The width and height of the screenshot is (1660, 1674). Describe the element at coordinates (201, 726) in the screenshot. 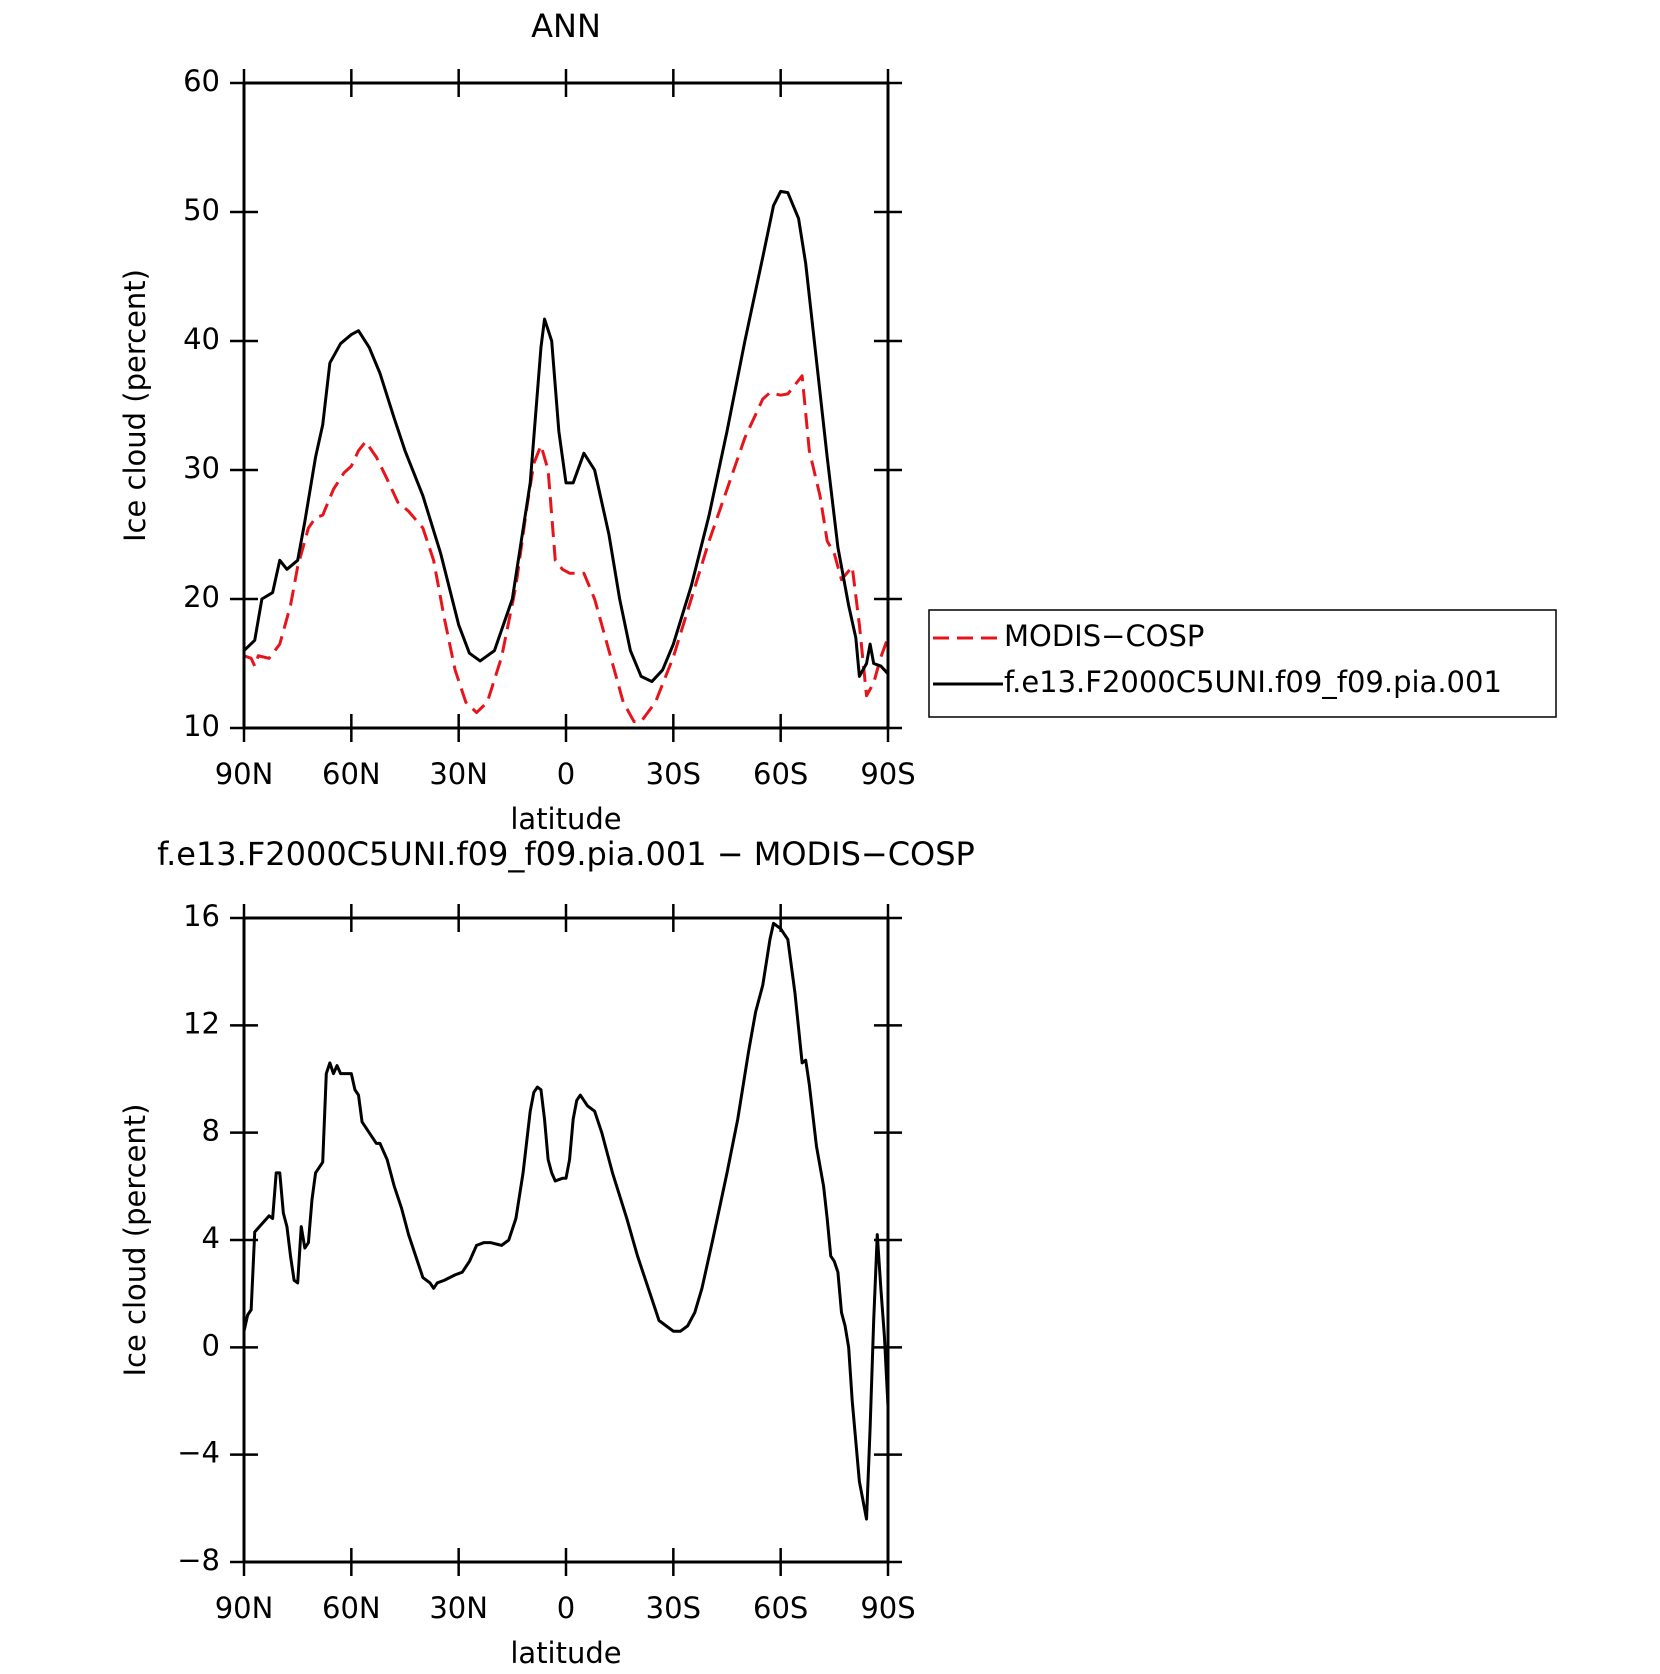

I see `y-tick-label: 10` at that location.